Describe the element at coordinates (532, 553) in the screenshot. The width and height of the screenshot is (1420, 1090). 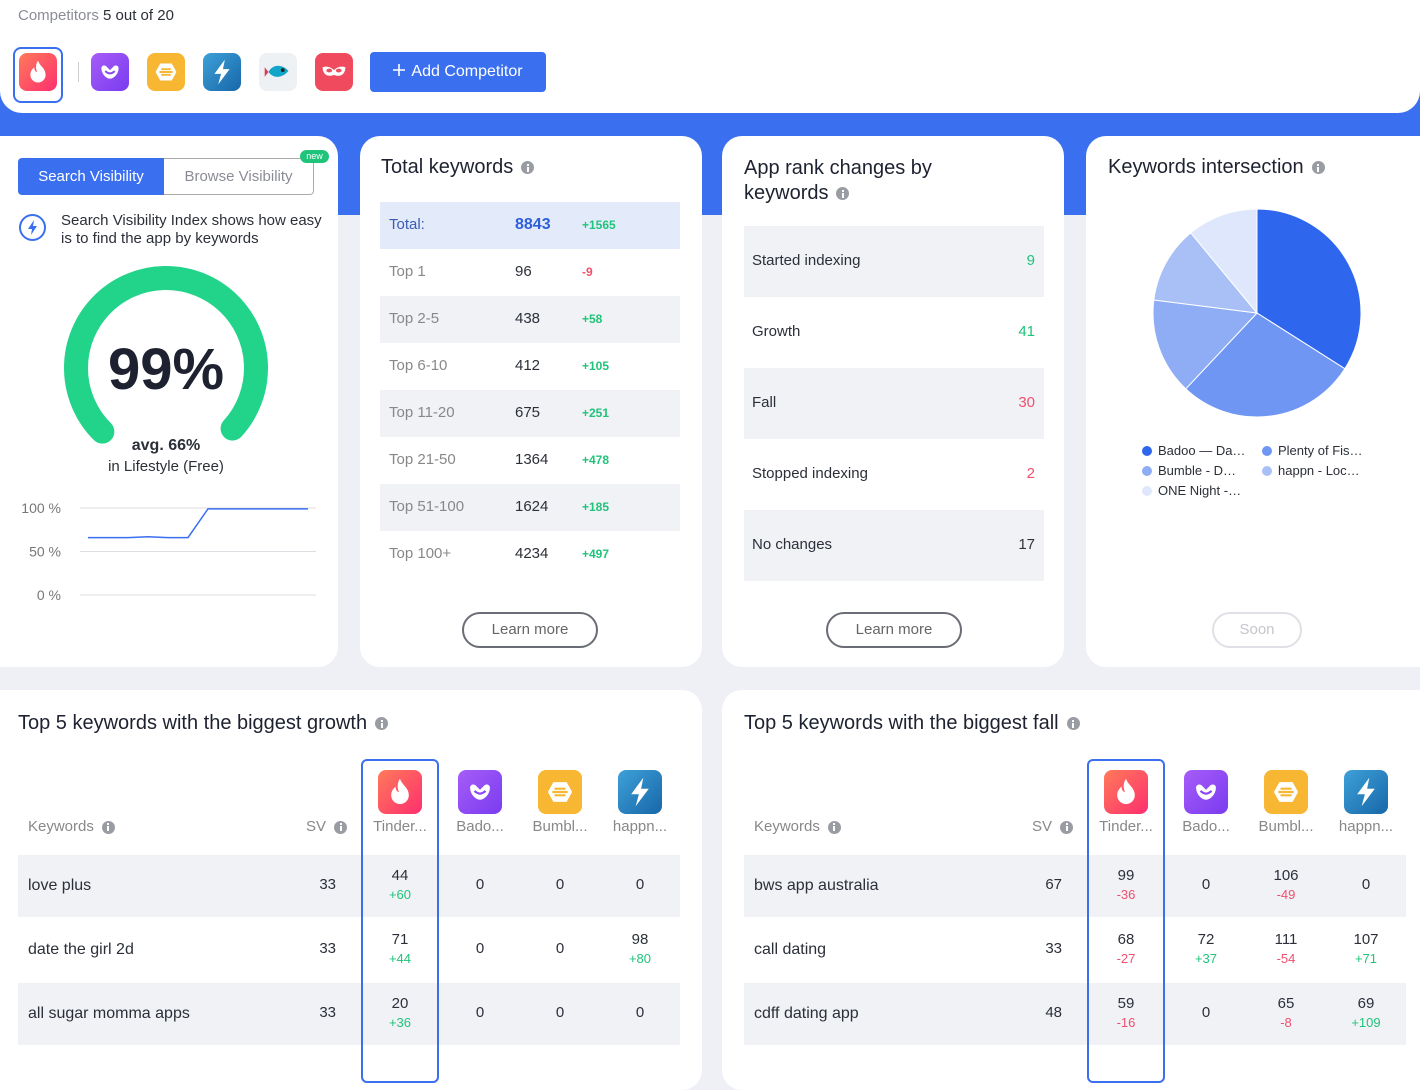
I see `row-value: 4234` at that location.